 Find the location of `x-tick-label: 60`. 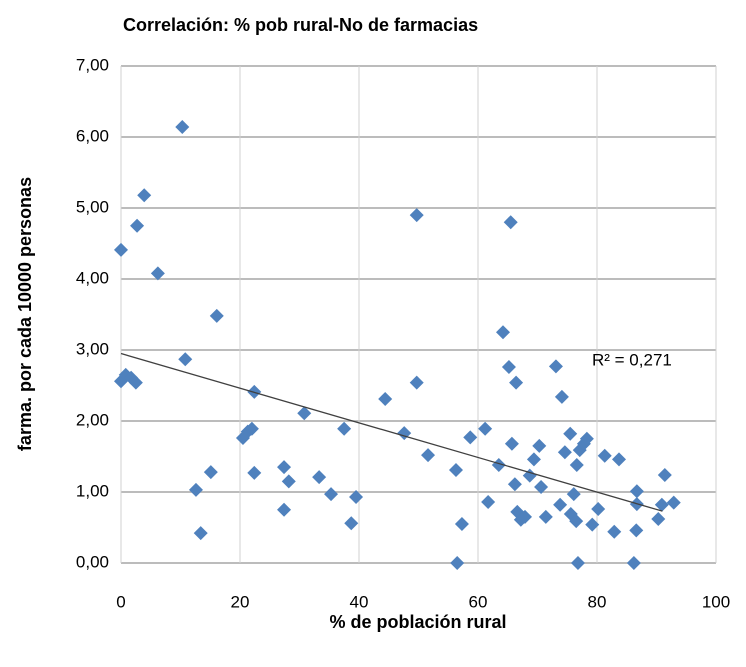

x-tick-label: 60 is located at coordinates (478, 601).